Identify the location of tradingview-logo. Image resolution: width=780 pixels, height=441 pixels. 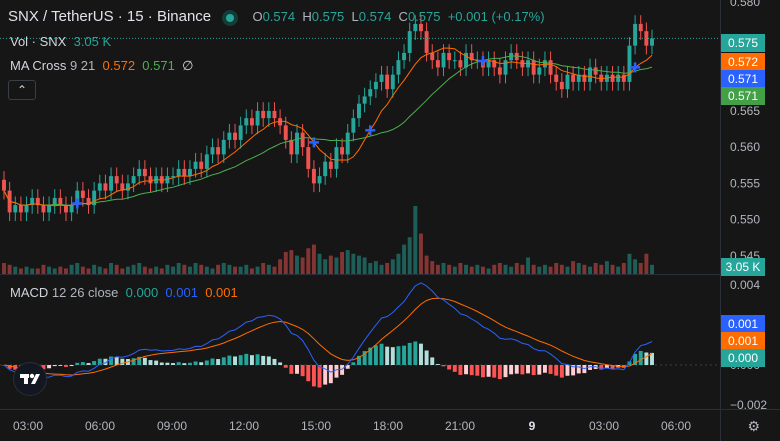
(30, 379).